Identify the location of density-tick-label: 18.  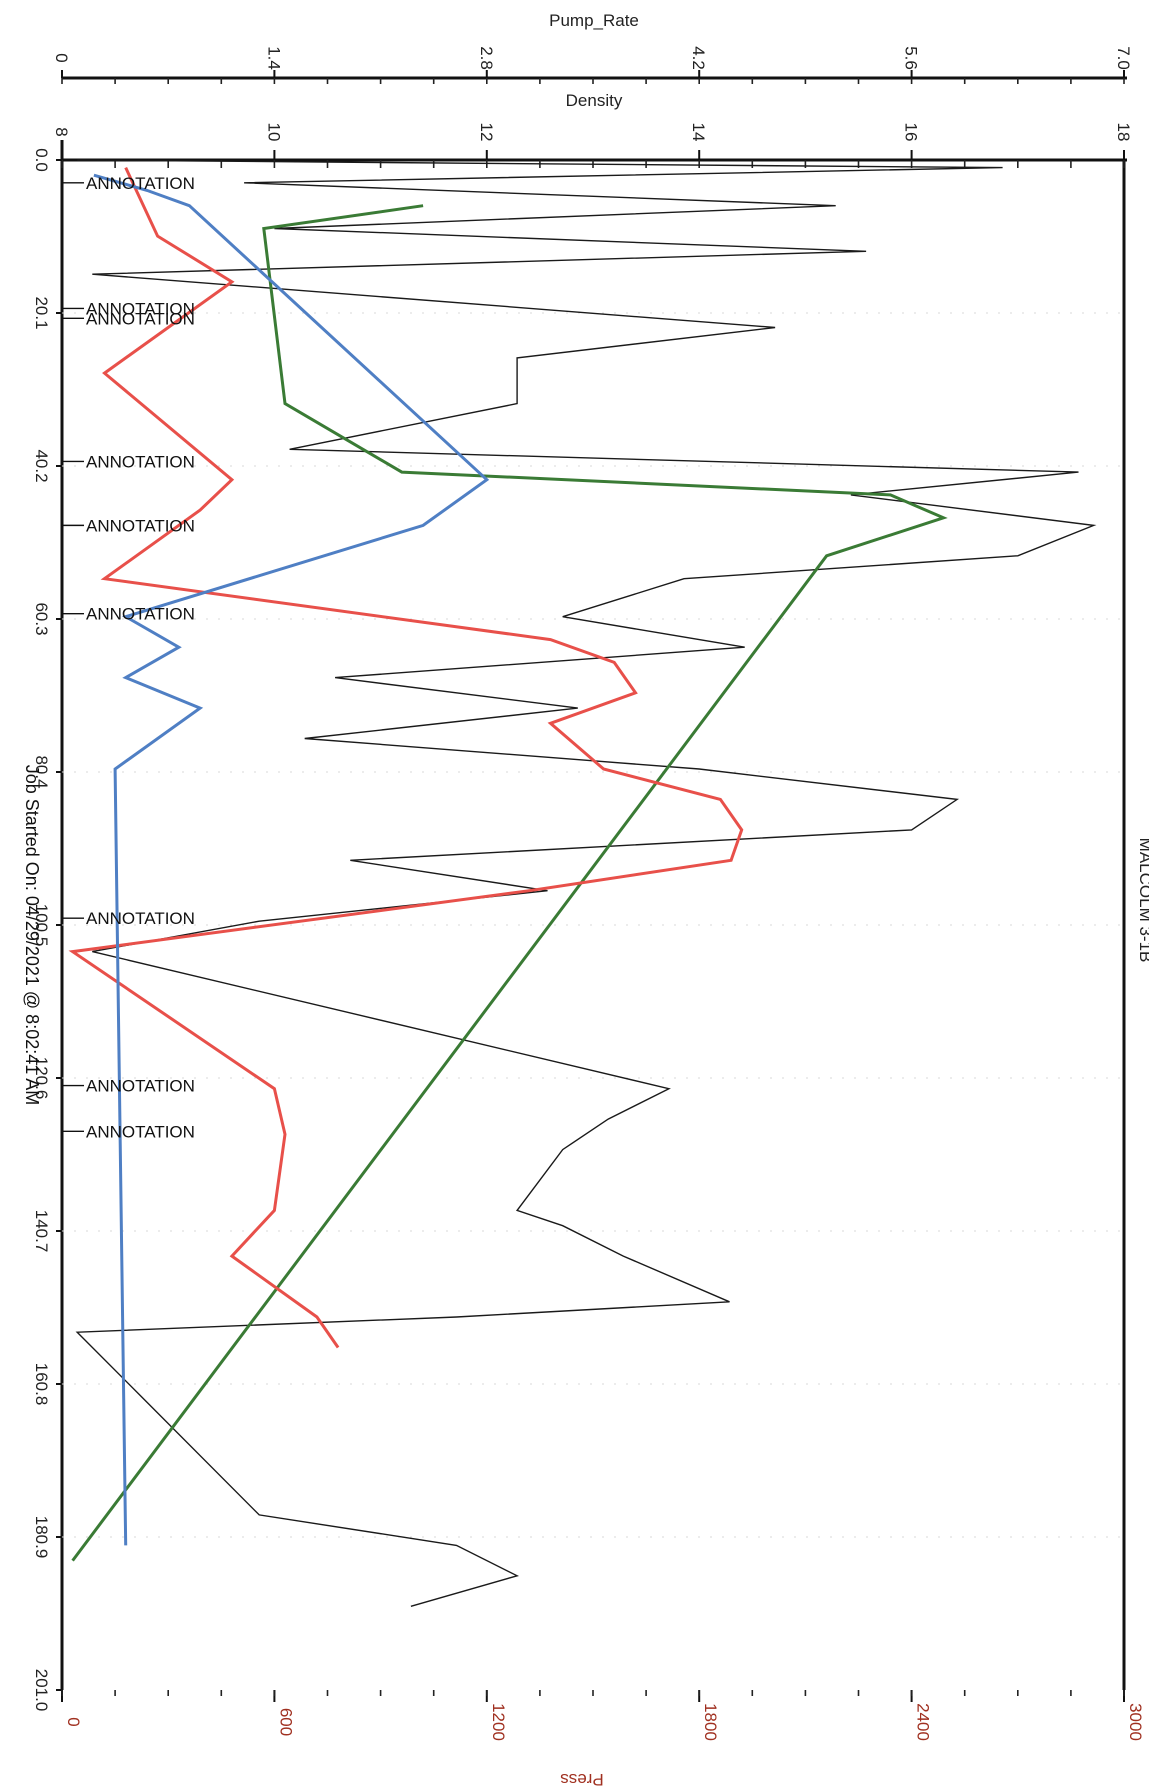
(1123, 132).